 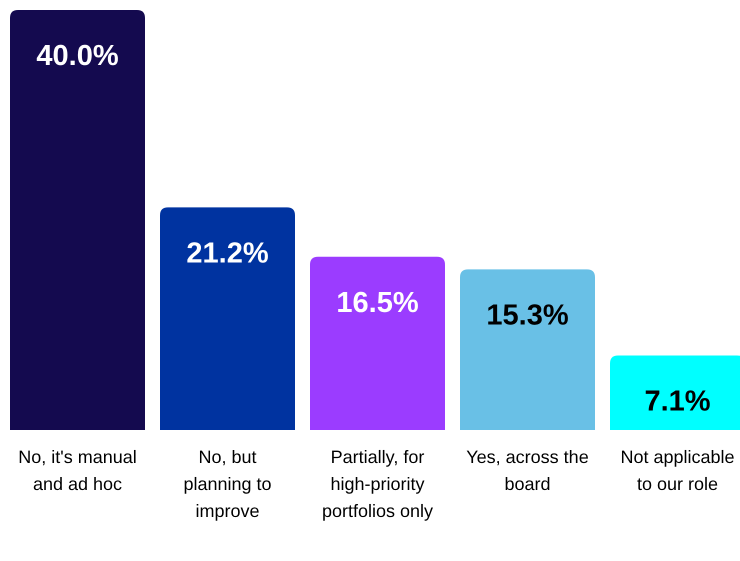 I want to click on data-label: 7.1%, so click(x=677, y=401).